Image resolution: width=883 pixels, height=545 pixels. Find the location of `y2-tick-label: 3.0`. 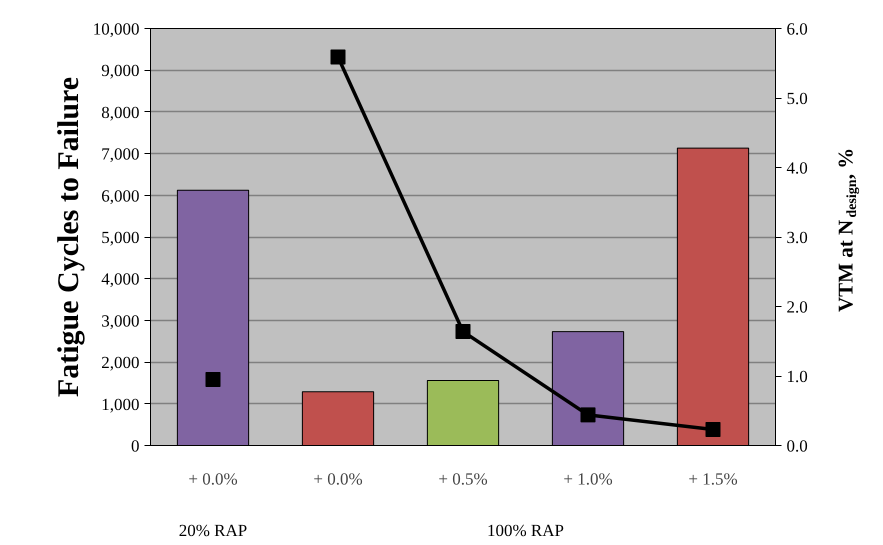

y2-tick-label: 3.0 is located at coordinates (797, 237).